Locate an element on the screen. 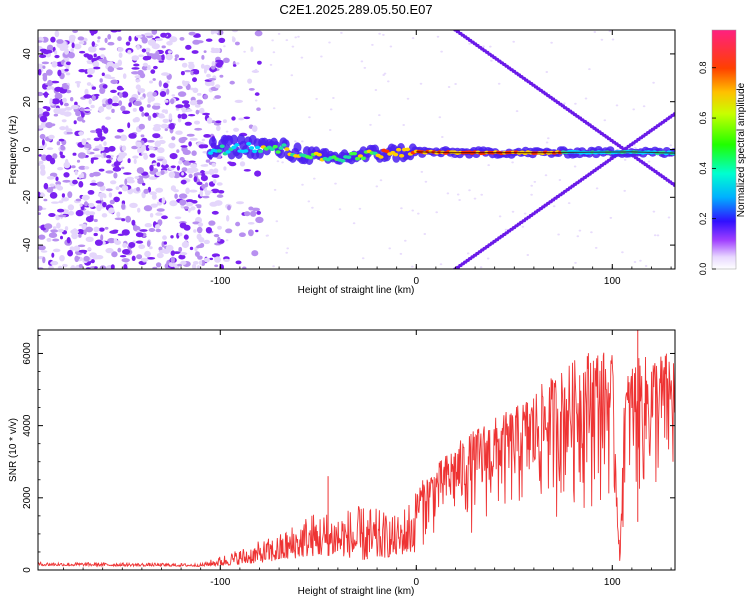 Image resolution: width=750 pixels, height=600 pixels. spectrogram-ylabel: Frequency (Hz) is located at coordinates (13, 150).